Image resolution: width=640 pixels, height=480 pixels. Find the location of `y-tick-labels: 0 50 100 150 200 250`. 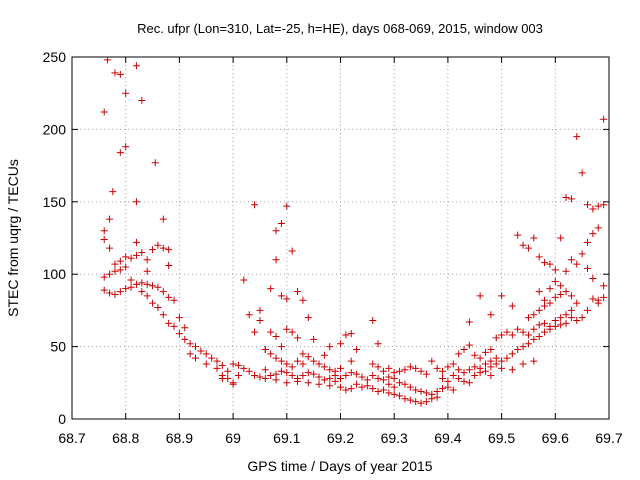

y-tick-labels: 0 50 100 150 200 250 is located at coordinates (55, 238).